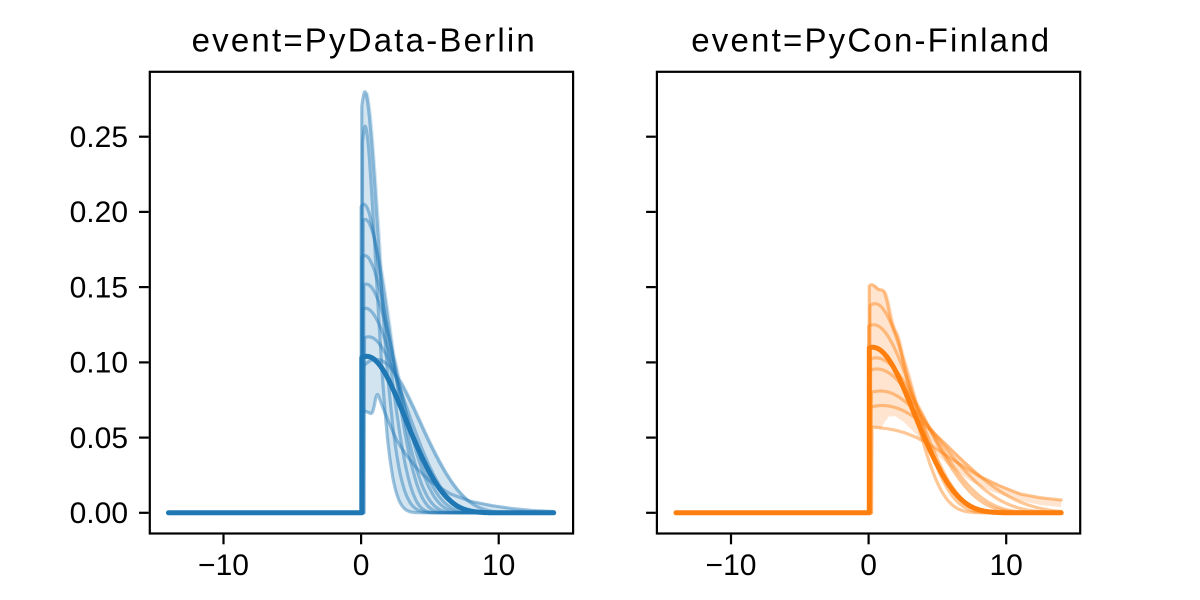  Describe the element at coordinates (99, 212) in the screenshot. I see `svg-text: 0.20` at that location.